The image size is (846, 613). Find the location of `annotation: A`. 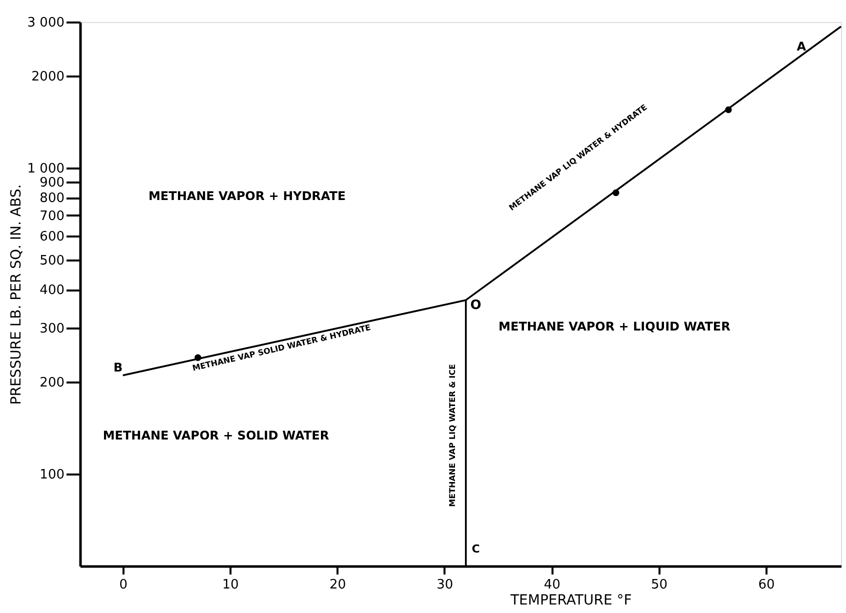

annotation: A is located at coordinates (801, 46).